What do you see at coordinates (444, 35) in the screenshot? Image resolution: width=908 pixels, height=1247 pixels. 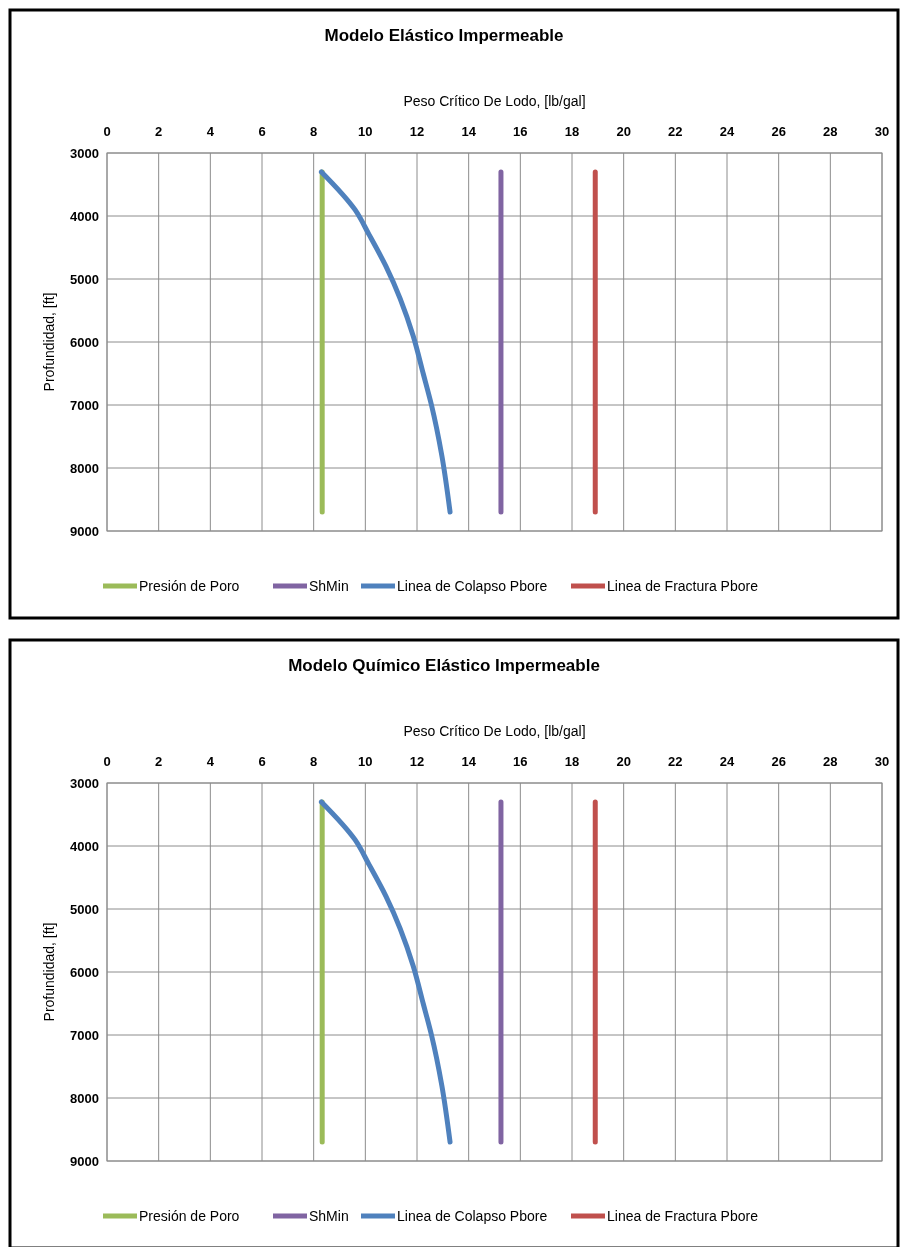 I see `chart-title: Modelo Elástico Impermeable` at bounding box center [444, 35].